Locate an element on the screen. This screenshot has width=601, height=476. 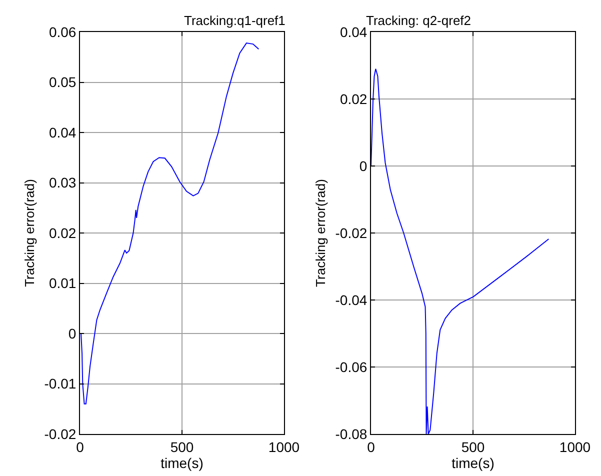
y-tick-label: -0.06 is located at coordinates (351, 366).